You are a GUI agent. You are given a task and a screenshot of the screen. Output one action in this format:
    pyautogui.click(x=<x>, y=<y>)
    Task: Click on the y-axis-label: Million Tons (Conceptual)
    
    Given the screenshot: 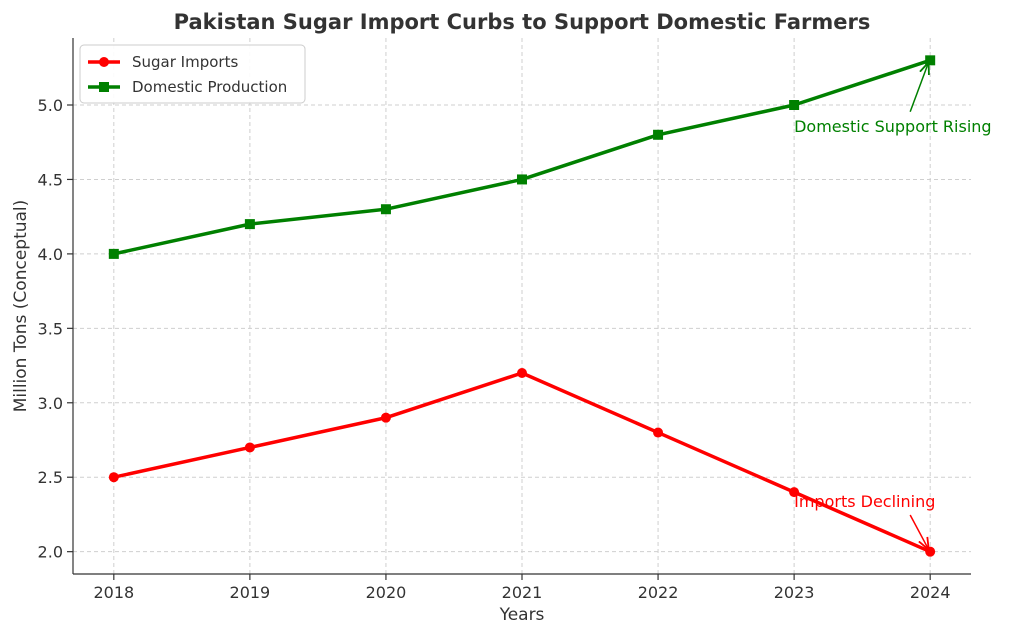 What is the action you would take?
    pyautogui.click(x=21, y=306)
    